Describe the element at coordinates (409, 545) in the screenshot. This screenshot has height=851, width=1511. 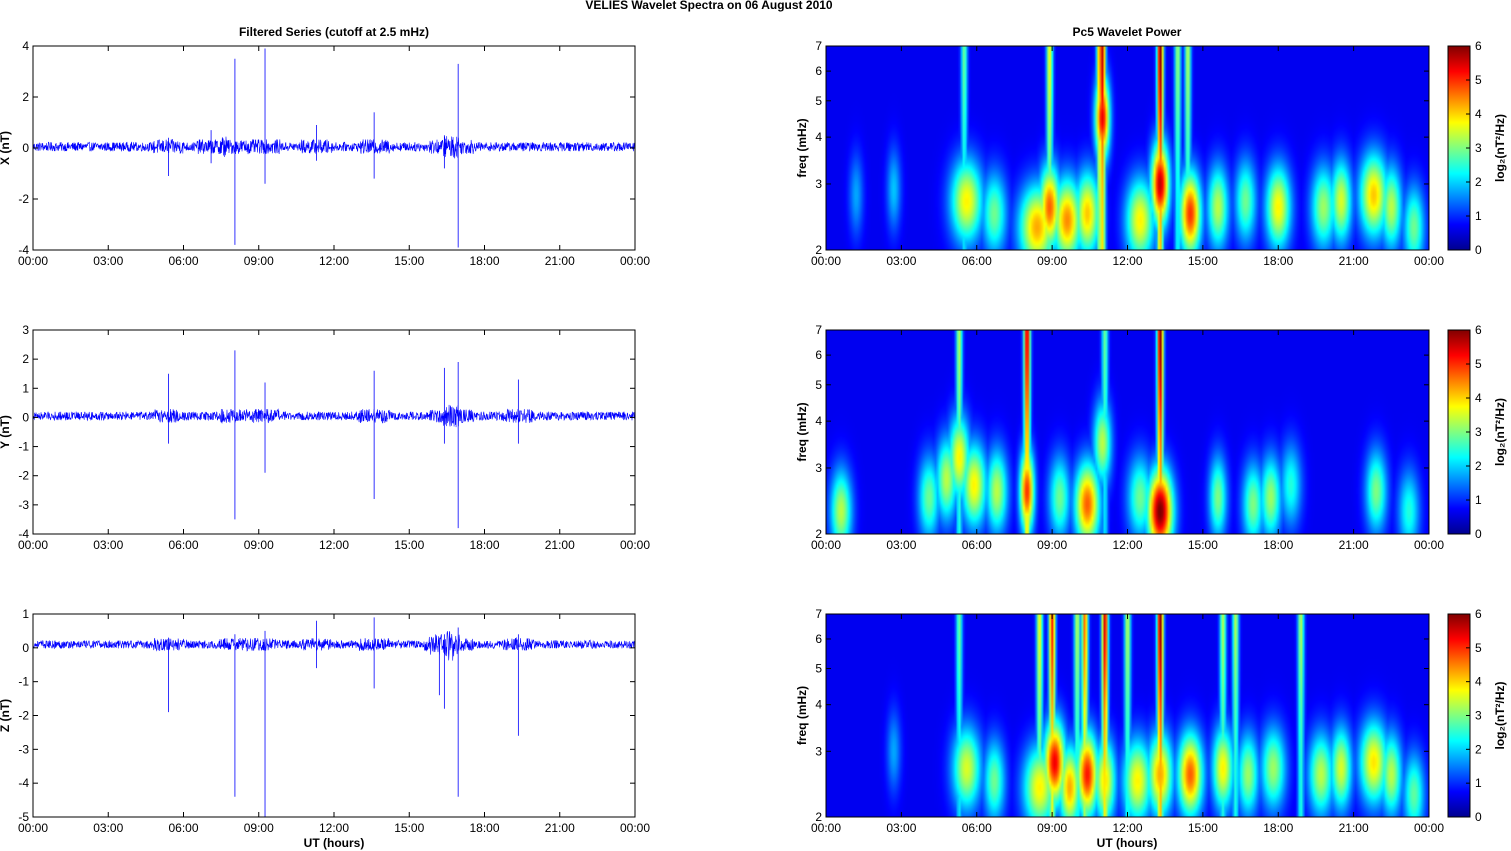
I see `series-y-xtick-label: 15:00` at that location.